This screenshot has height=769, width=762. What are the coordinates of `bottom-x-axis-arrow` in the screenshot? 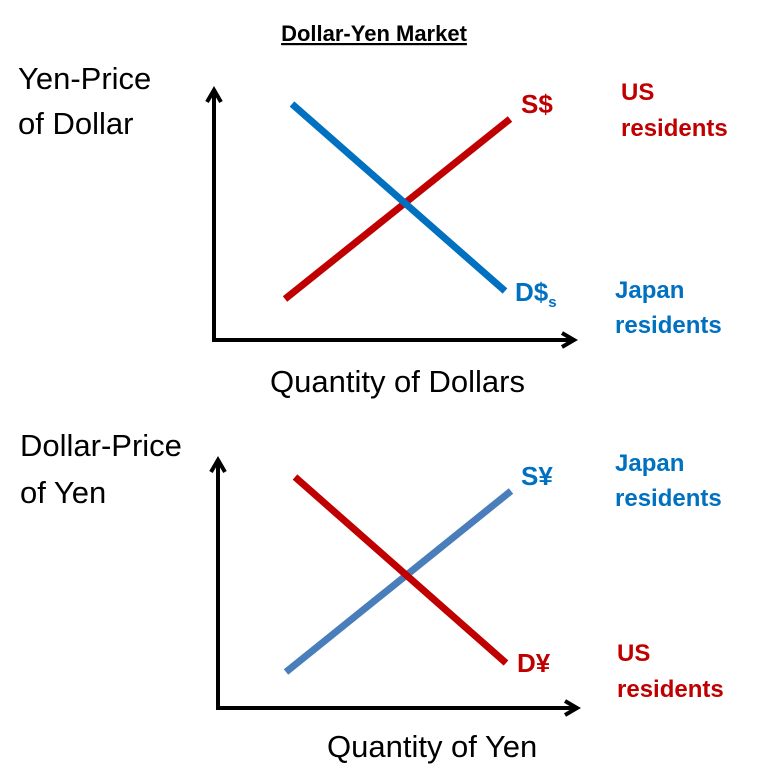 It's located at (572, 708).